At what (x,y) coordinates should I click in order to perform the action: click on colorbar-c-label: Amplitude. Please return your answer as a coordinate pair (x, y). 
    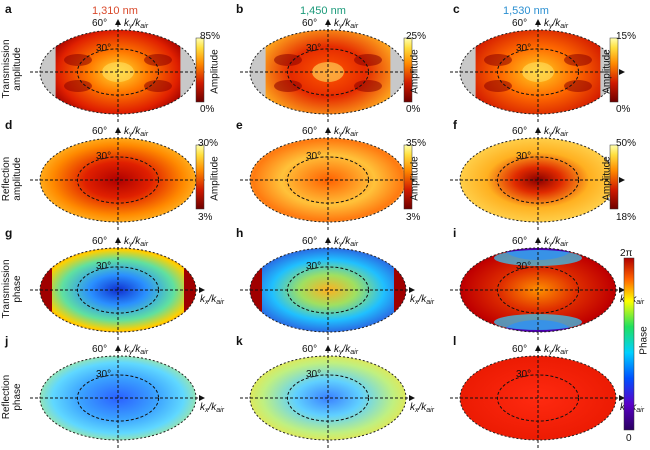
    Looking at the image, I should click on (607, 71).